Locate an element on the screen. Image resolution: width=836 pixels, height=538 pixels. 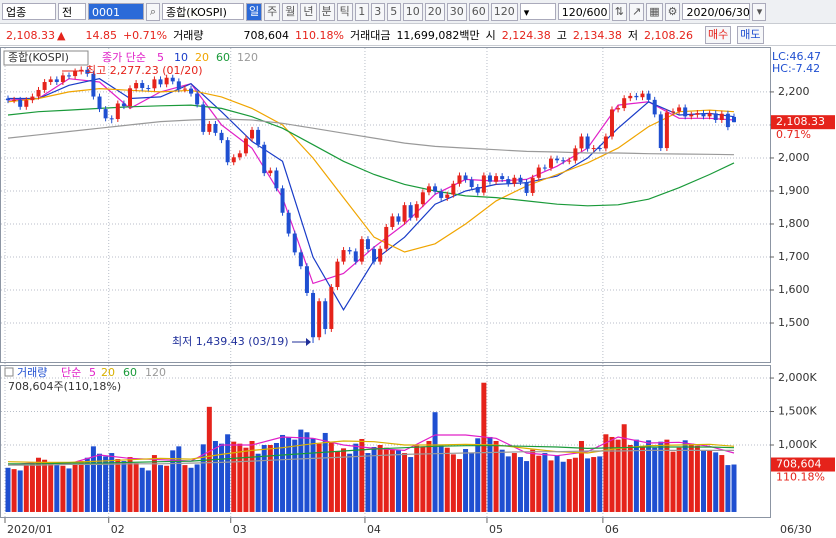
calendar-button: ▾ is located at coordinates (759, 11).